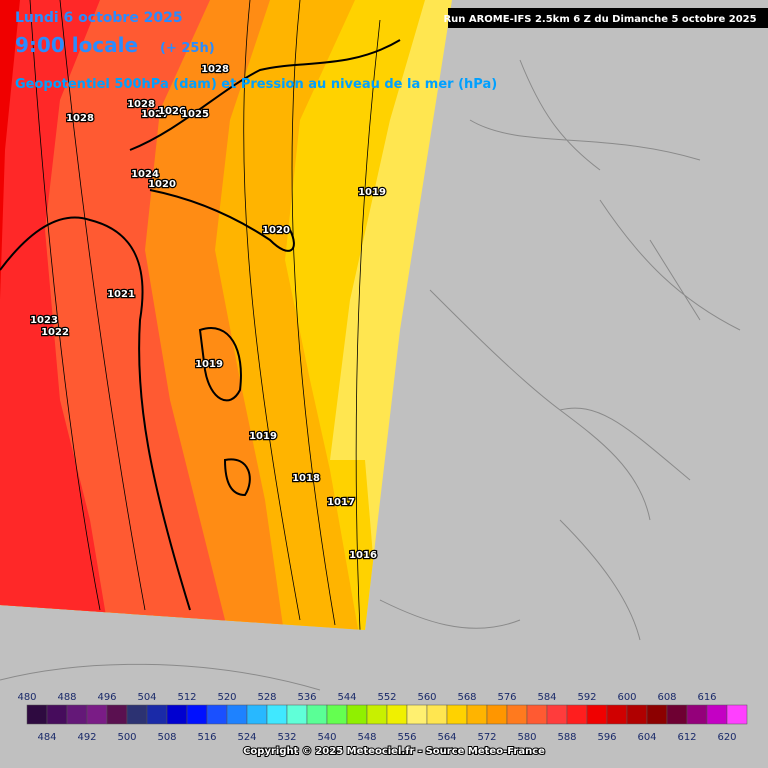 Image resolution: width=768 pixels, height=768 pixels. I want to click on colorbar-label: 612, so click(686, 737).